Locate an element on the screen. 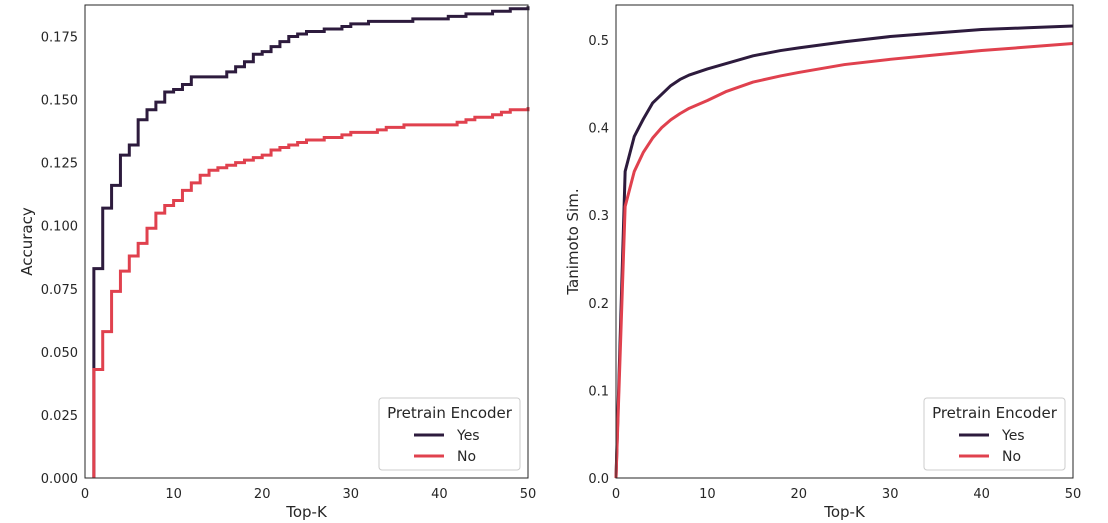 This screenshot has width=1108, height=523. y-tick-label: 0.075 is located at coordinates (59, 290).